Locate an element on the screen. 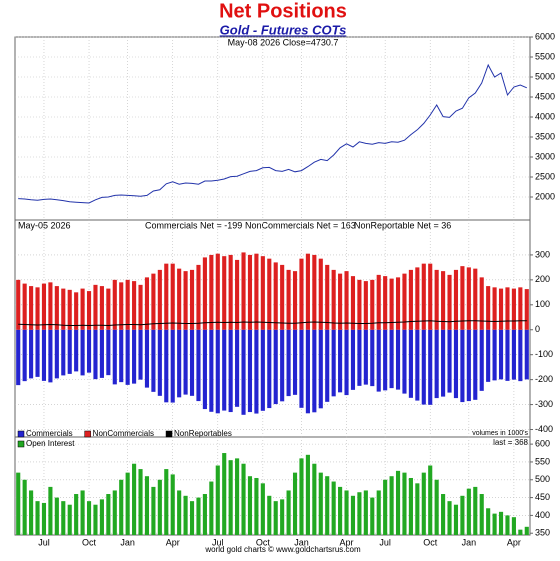 The height and width of the screenshot is (561, 560). chart-subtitle: Gold - Futures COTs is located at coordinates (283, 29).